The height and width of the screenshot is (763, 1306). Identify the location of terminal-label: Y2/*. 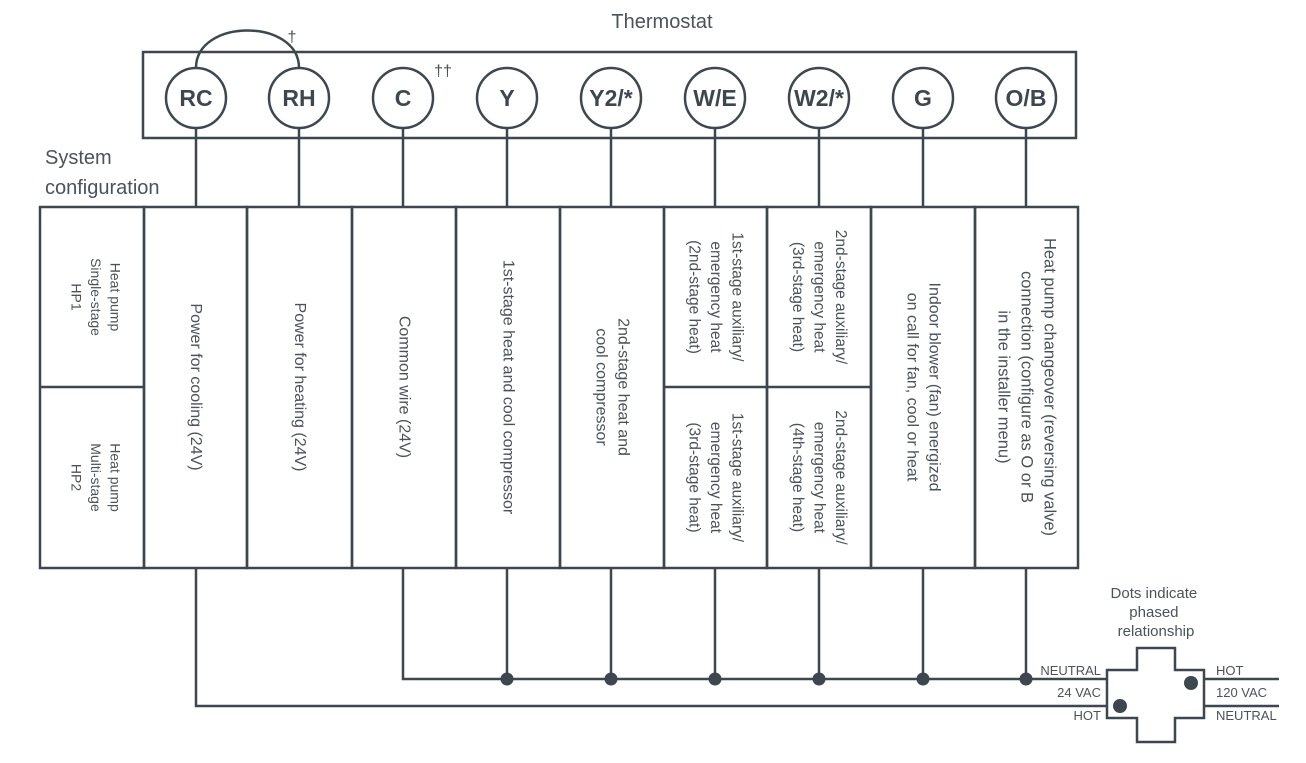
(611, 98).